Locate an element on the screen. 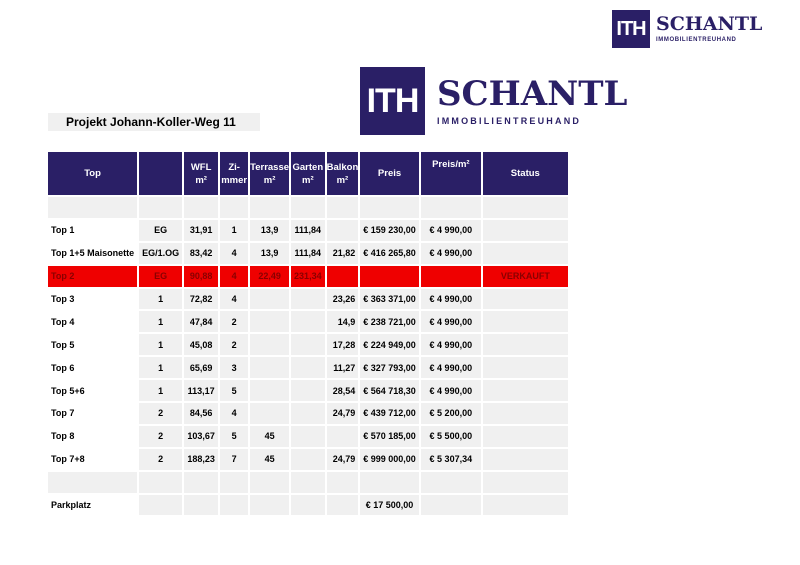 The width and height of the screenshot is (800, 565). cell-floor: 2 is located at coordinates (161, 459).